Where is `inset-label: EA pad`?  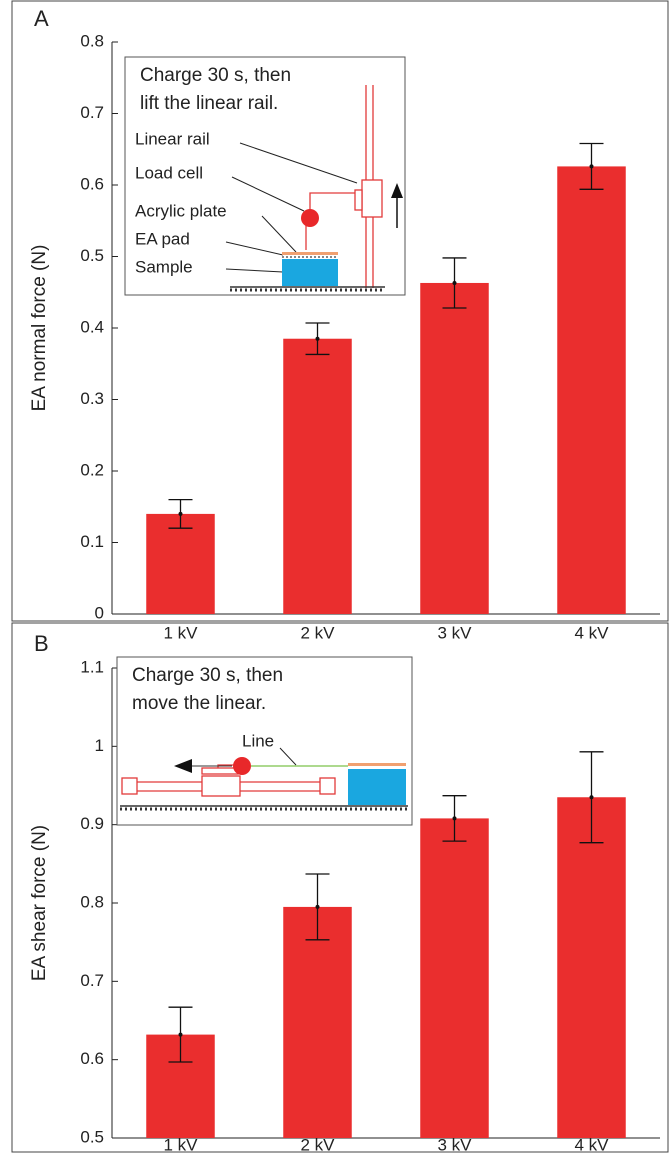 inset-label: EA pad is located at coordinates (162, 238).